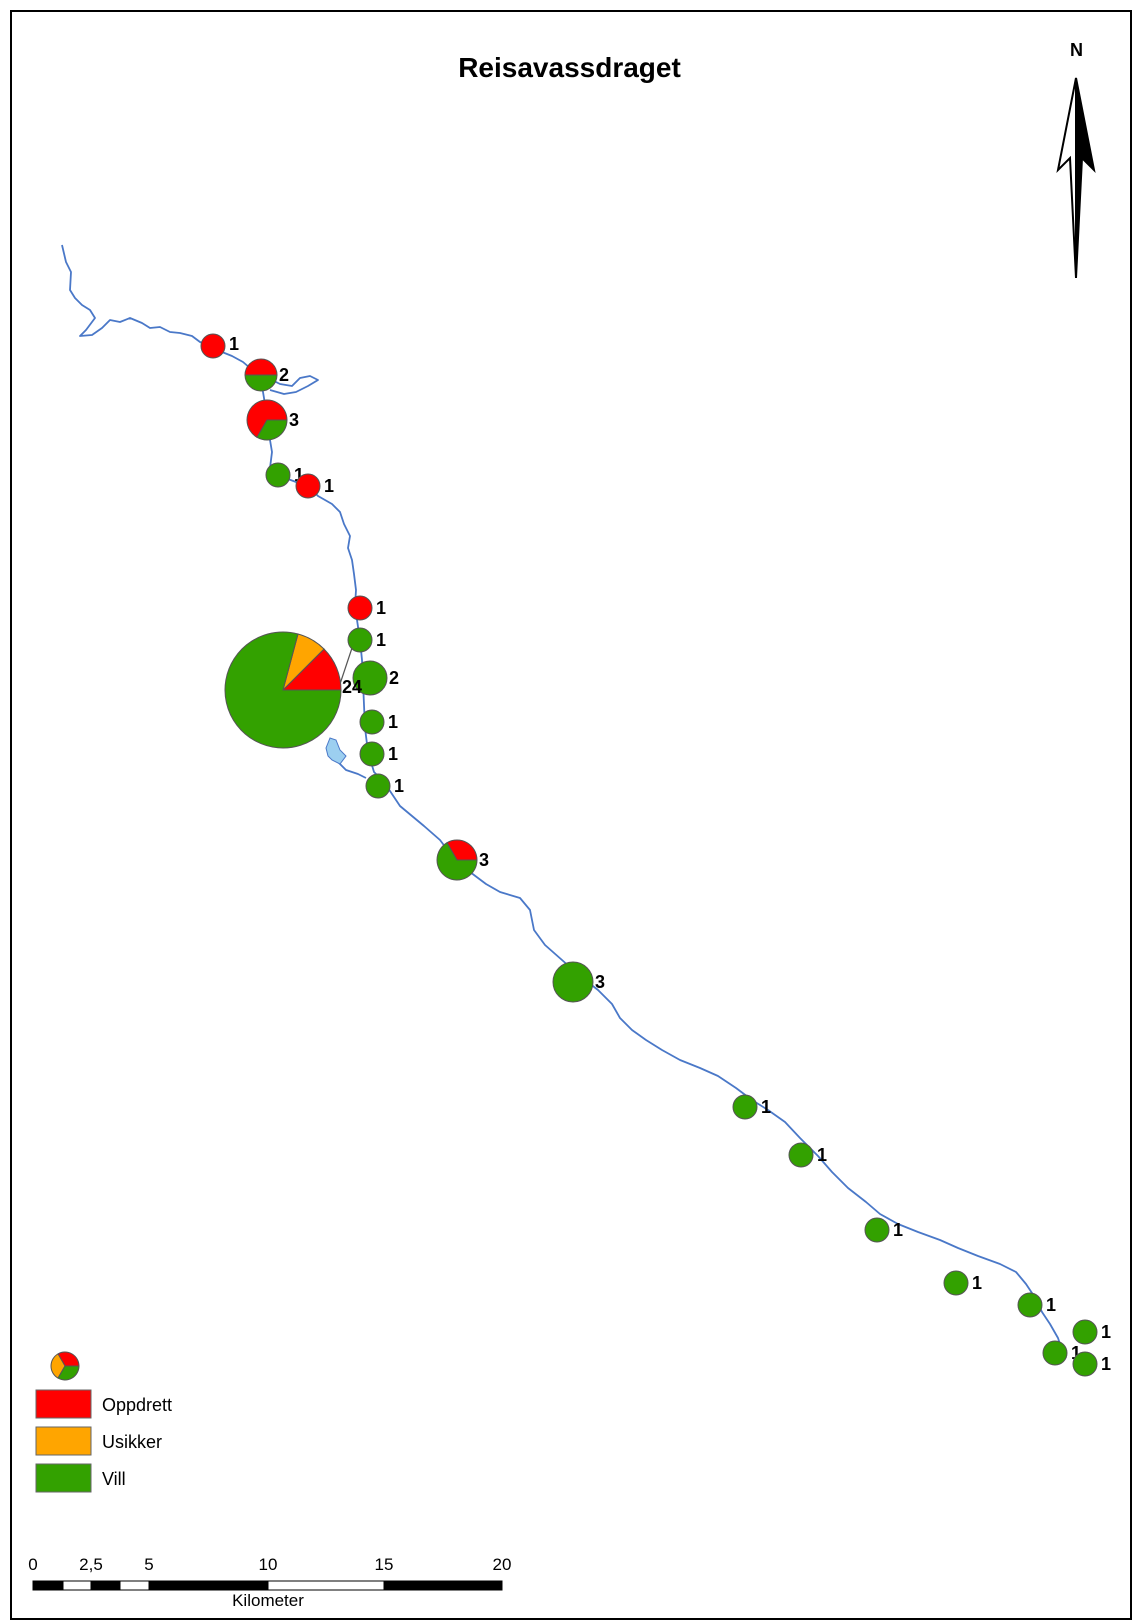 The image size is (1139, 1624). Describe the element at coordinates (569, 67) in the screenshot. I see `map-title: Reisavassdraget` at that location.